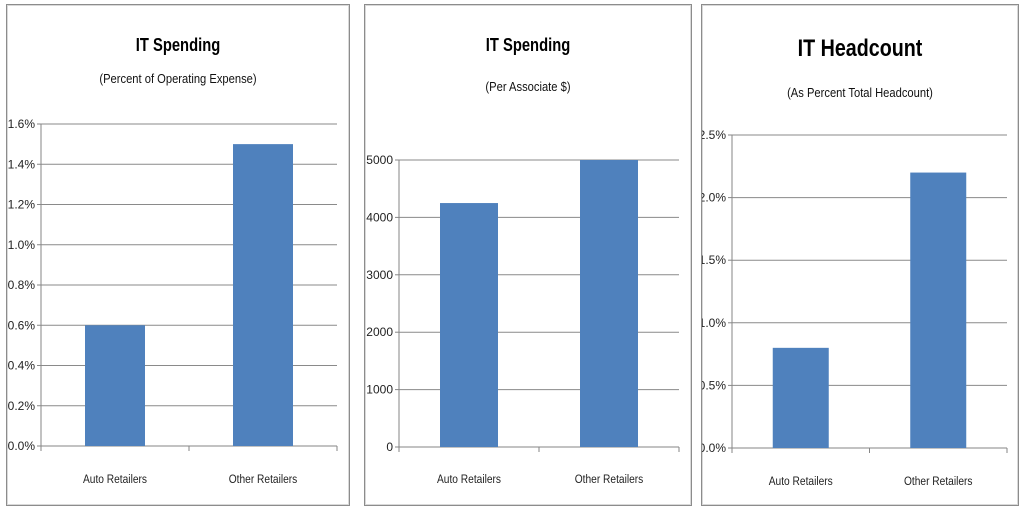 The width and height of the screenshot is (1024, 512). What do you see at coordinates (379, 275) in the screenshot?
I see `y-tick-label: 3000` at bounding box center [379, 275].